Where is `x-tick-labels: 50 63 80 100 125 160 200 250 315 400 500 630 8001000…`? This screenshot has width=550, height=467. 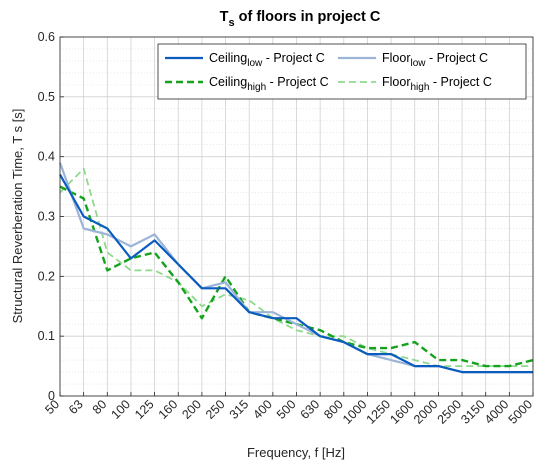
x-tick-labels: 50 63 80 100 125 160 200 250 315 400 500 630 8001000… is located at coordinates (288, 409).